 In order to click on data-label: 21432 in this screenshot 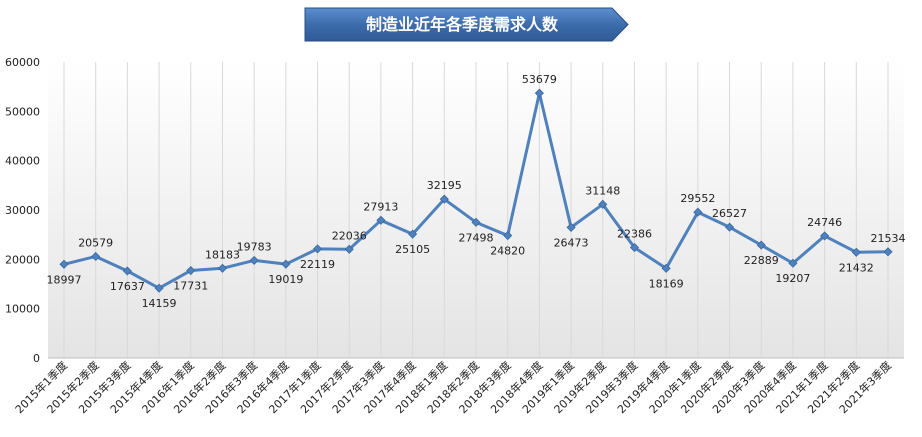, I will do `click(856, 267)`.